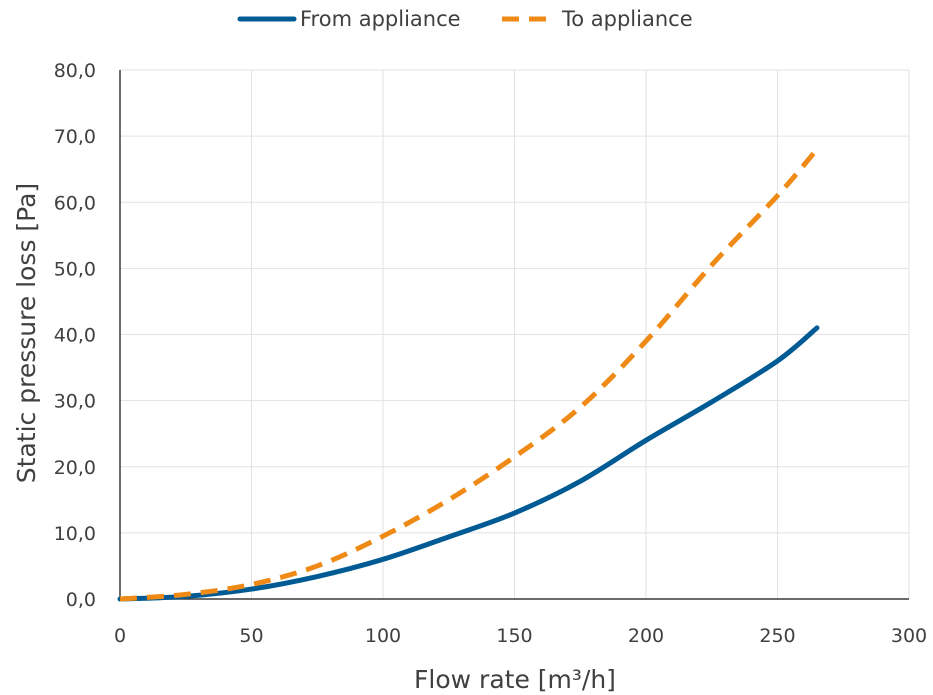 The width and height of the screenshot is (933, 695). I want to click on x-tick-label: 50, so click(251, 636).